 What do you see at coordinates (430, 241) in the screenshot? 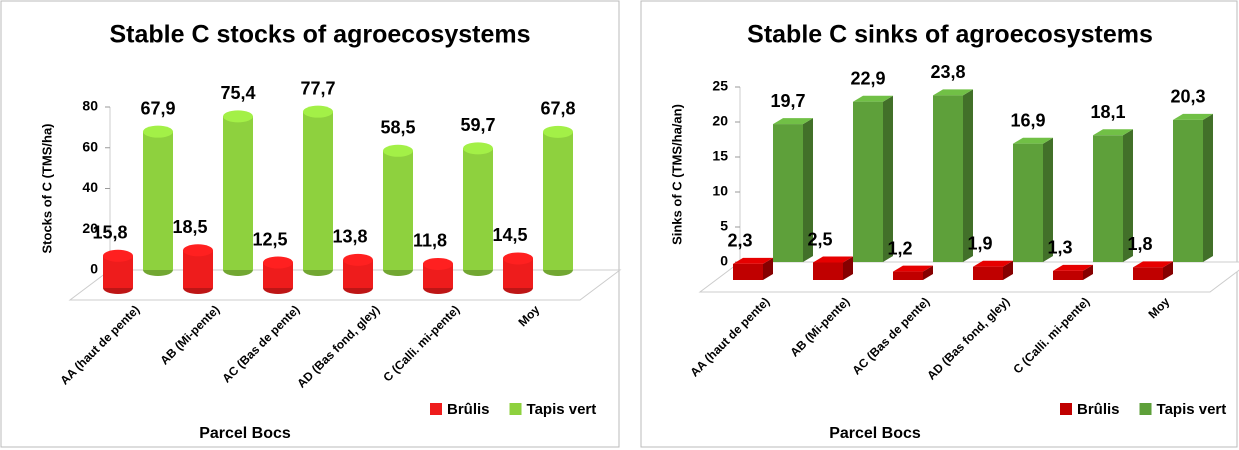
I see `value-label: 11,8` at bounding box center [430, 241].